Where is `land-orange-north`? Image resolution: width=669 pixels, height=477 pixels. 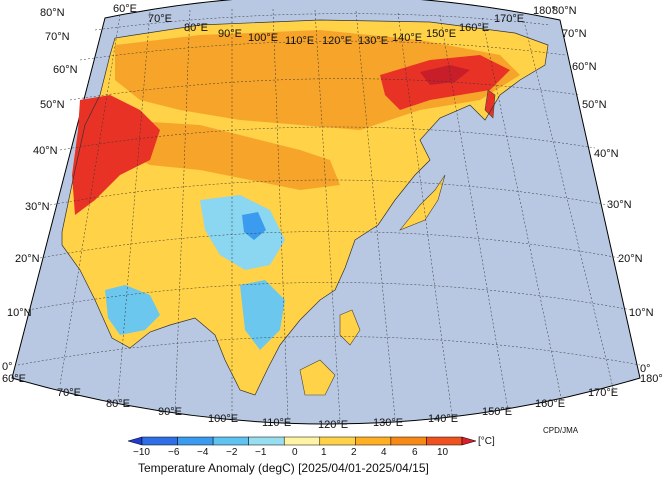 land-orange-north is located at coordinates (317, 80).